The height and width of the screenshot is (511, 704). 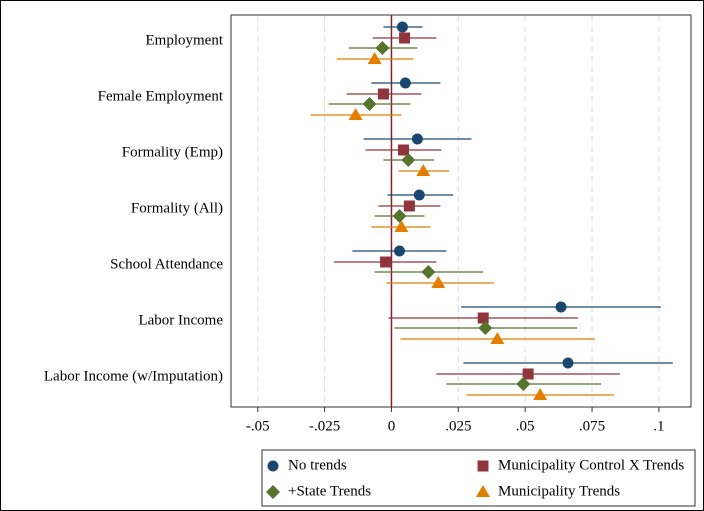 I want to click on y-tick-label: Formality (All), so click(x=177, y=208).